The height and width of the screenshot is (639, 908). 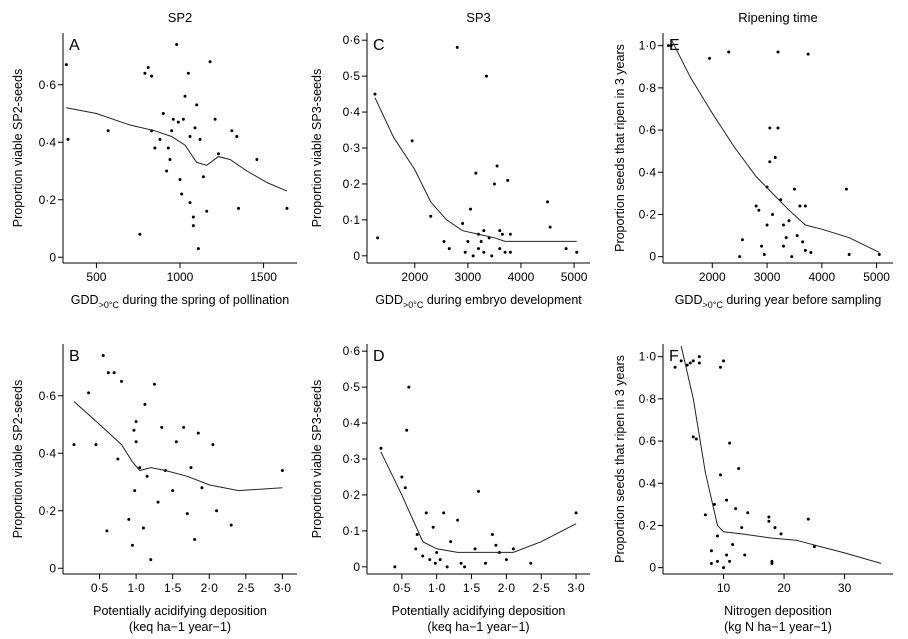 I want to click on x-tick-label: 10, so click(x=724, y=588).